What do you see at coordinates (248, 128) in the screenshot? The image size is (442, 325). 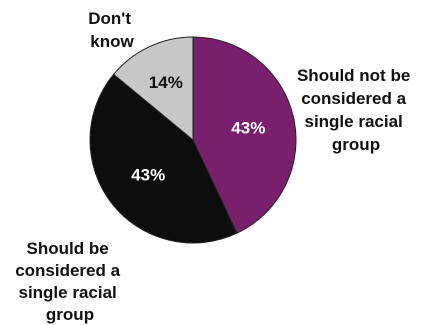 I see `value-label-should-not-be: 43%` at bounding box center [248, 128].